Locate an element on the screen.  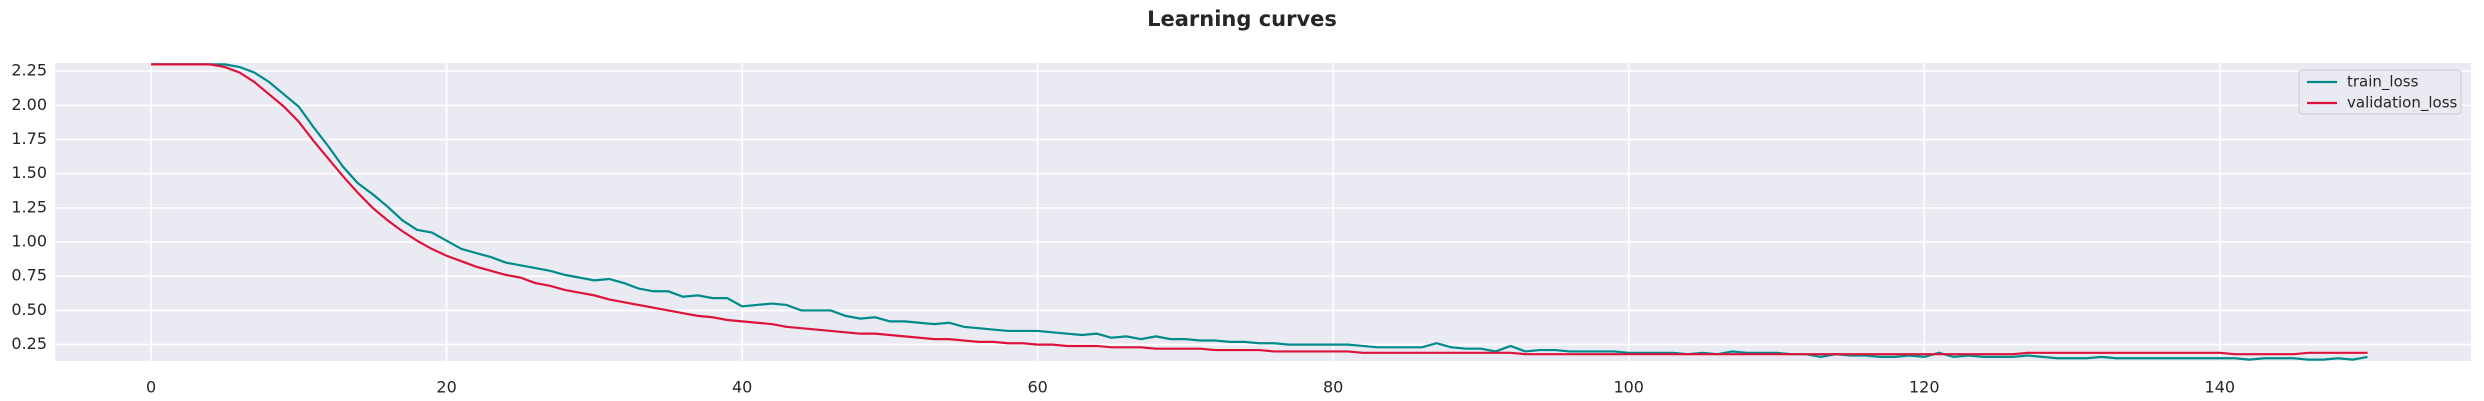
x-tick-label: 80 is located at coordinates (1333, 387).